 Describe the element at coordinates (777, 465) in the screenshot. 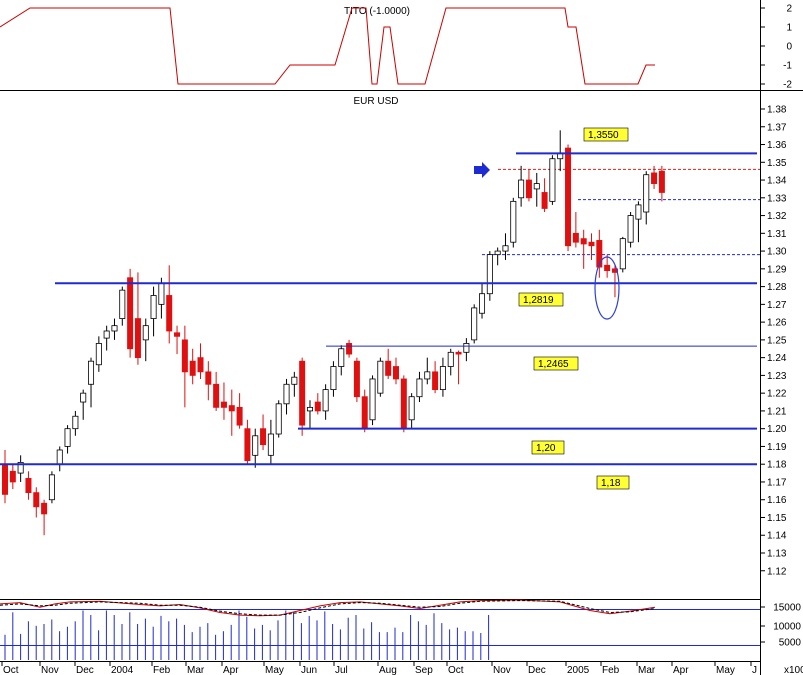

I see `price-tick-label: 1.18` at that location.